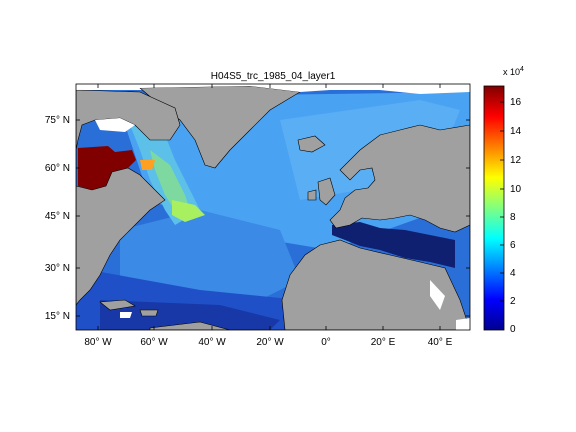 This screenshot has height=432, width=576. Describe the element at coordinates (57, 216) in the screenshot. I see `lat-label-45n: 45° N` at that location.